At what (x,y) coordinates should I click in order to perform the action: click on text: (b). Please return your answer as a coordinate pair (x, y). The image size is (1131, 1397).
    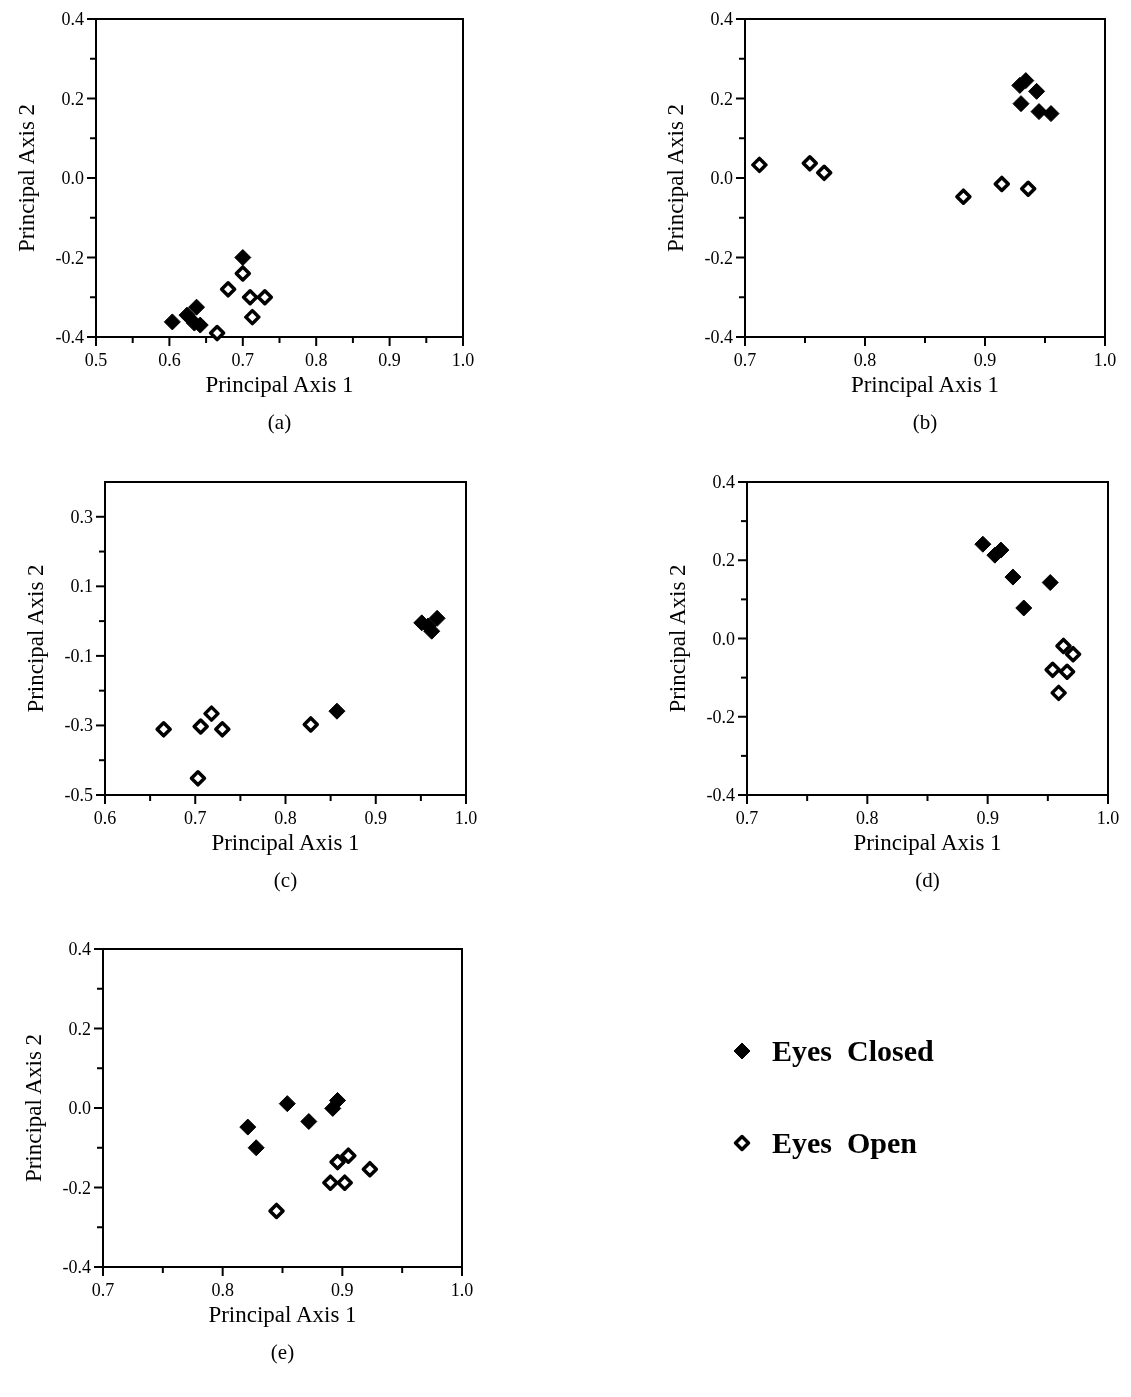
    Looking at the image, I should click on (925, 422).